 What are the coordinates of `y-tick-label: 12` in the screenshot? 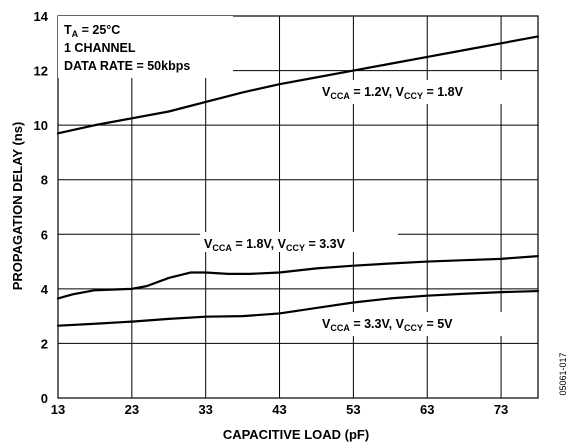 It's located at (41, 71).